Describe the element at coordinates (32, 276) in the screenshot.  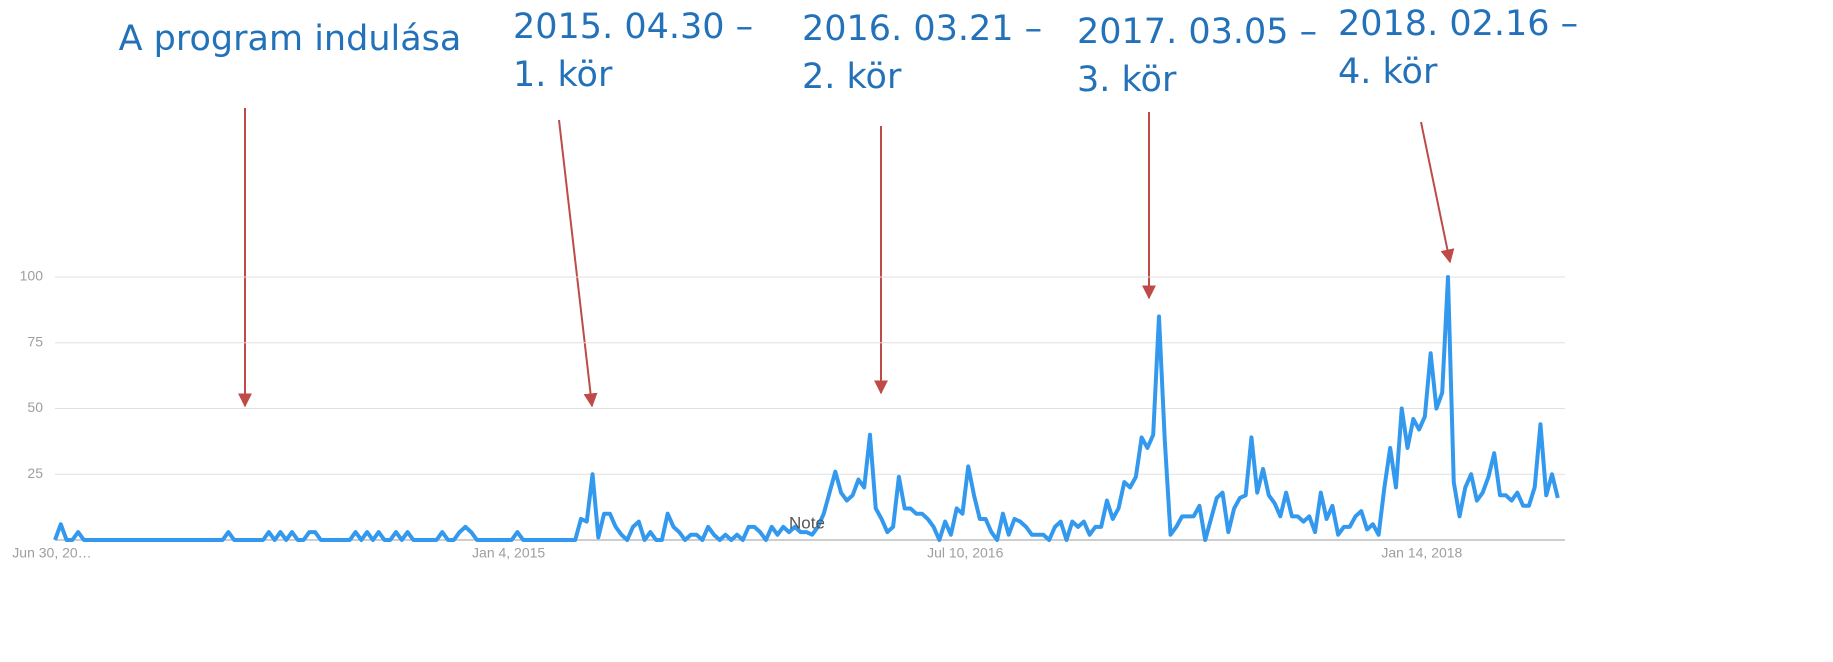
I see `y-tick-label: 100` at that location.